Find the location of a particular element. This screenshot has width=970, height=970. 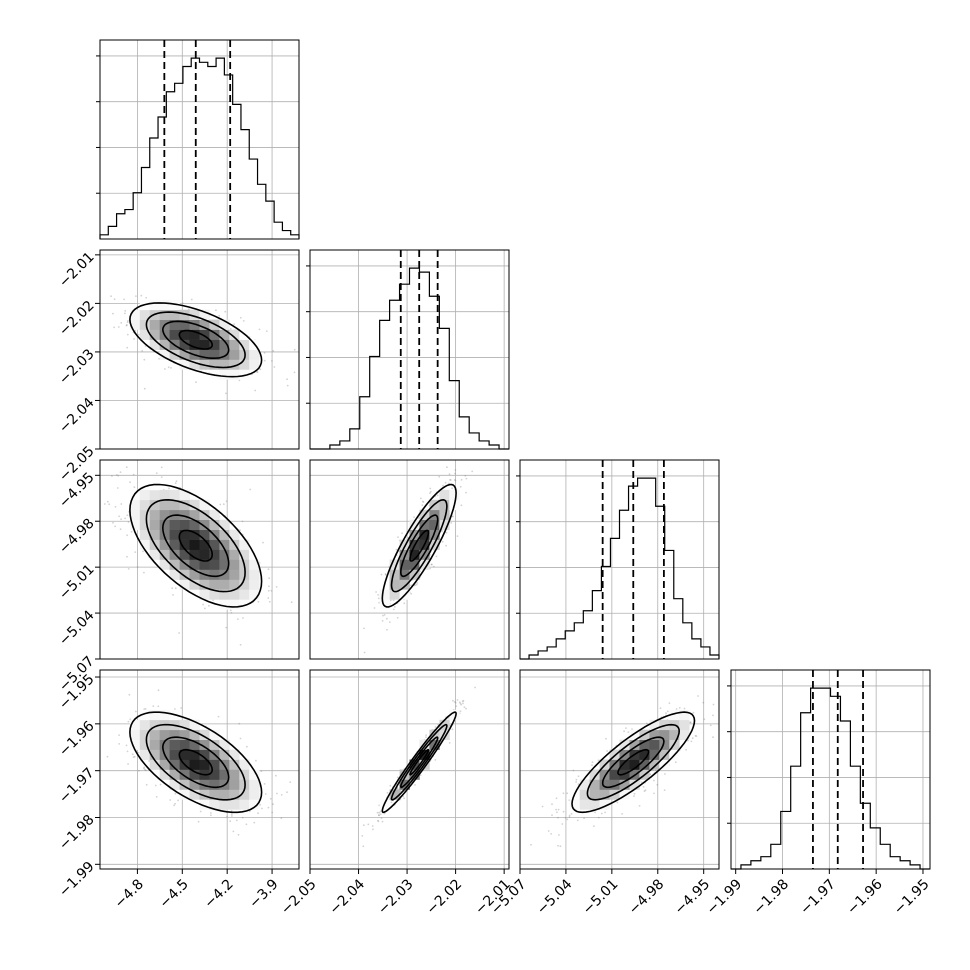

panel-content is located at coordinates (409, 769).